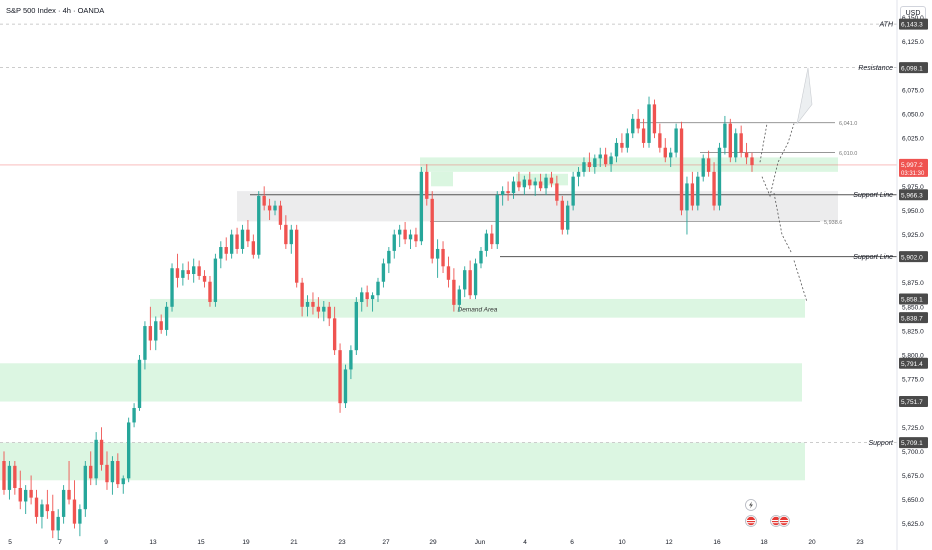 This screenshot has height=550, width=932. What do you see at coordinates (386, 542) in the screenshot?
I see `time-tick-label: 27` at bounding box center [386, 542].